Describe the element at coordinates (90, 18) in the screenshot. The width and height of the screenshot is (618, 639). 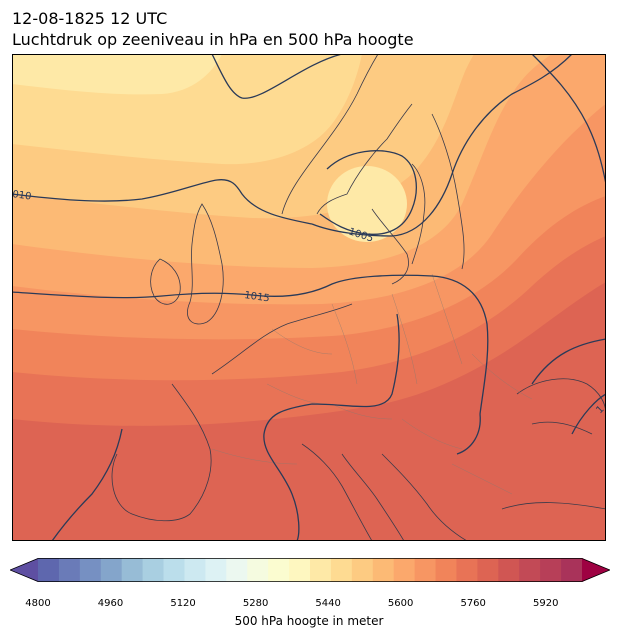
I see `map-date-title: 12-08-1825 12 UTC` at that location.